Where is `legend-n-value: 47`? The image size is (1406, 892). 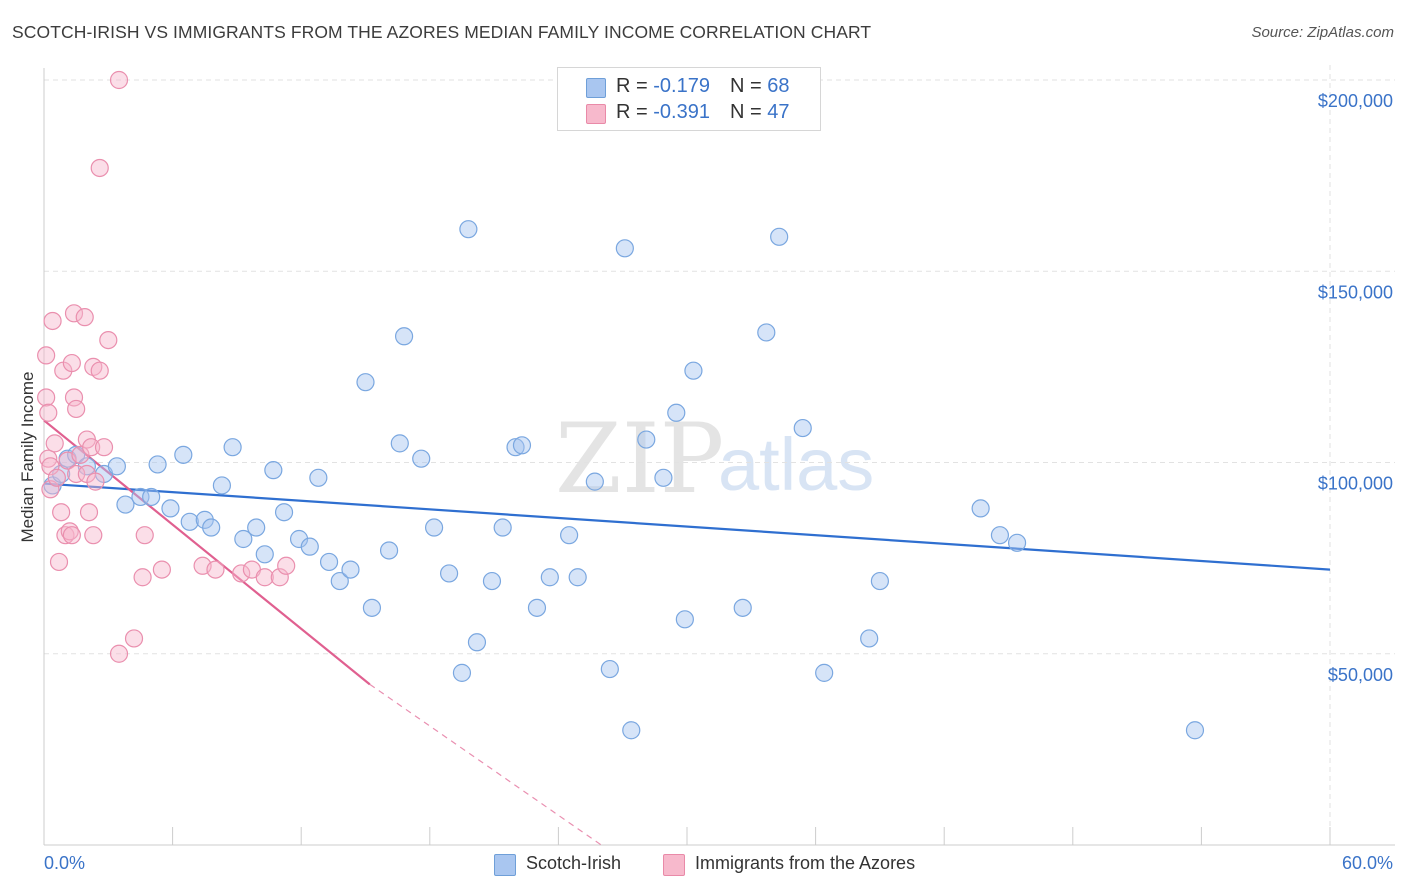 legend-n-value: 47 is located at coordinates (778, 112).